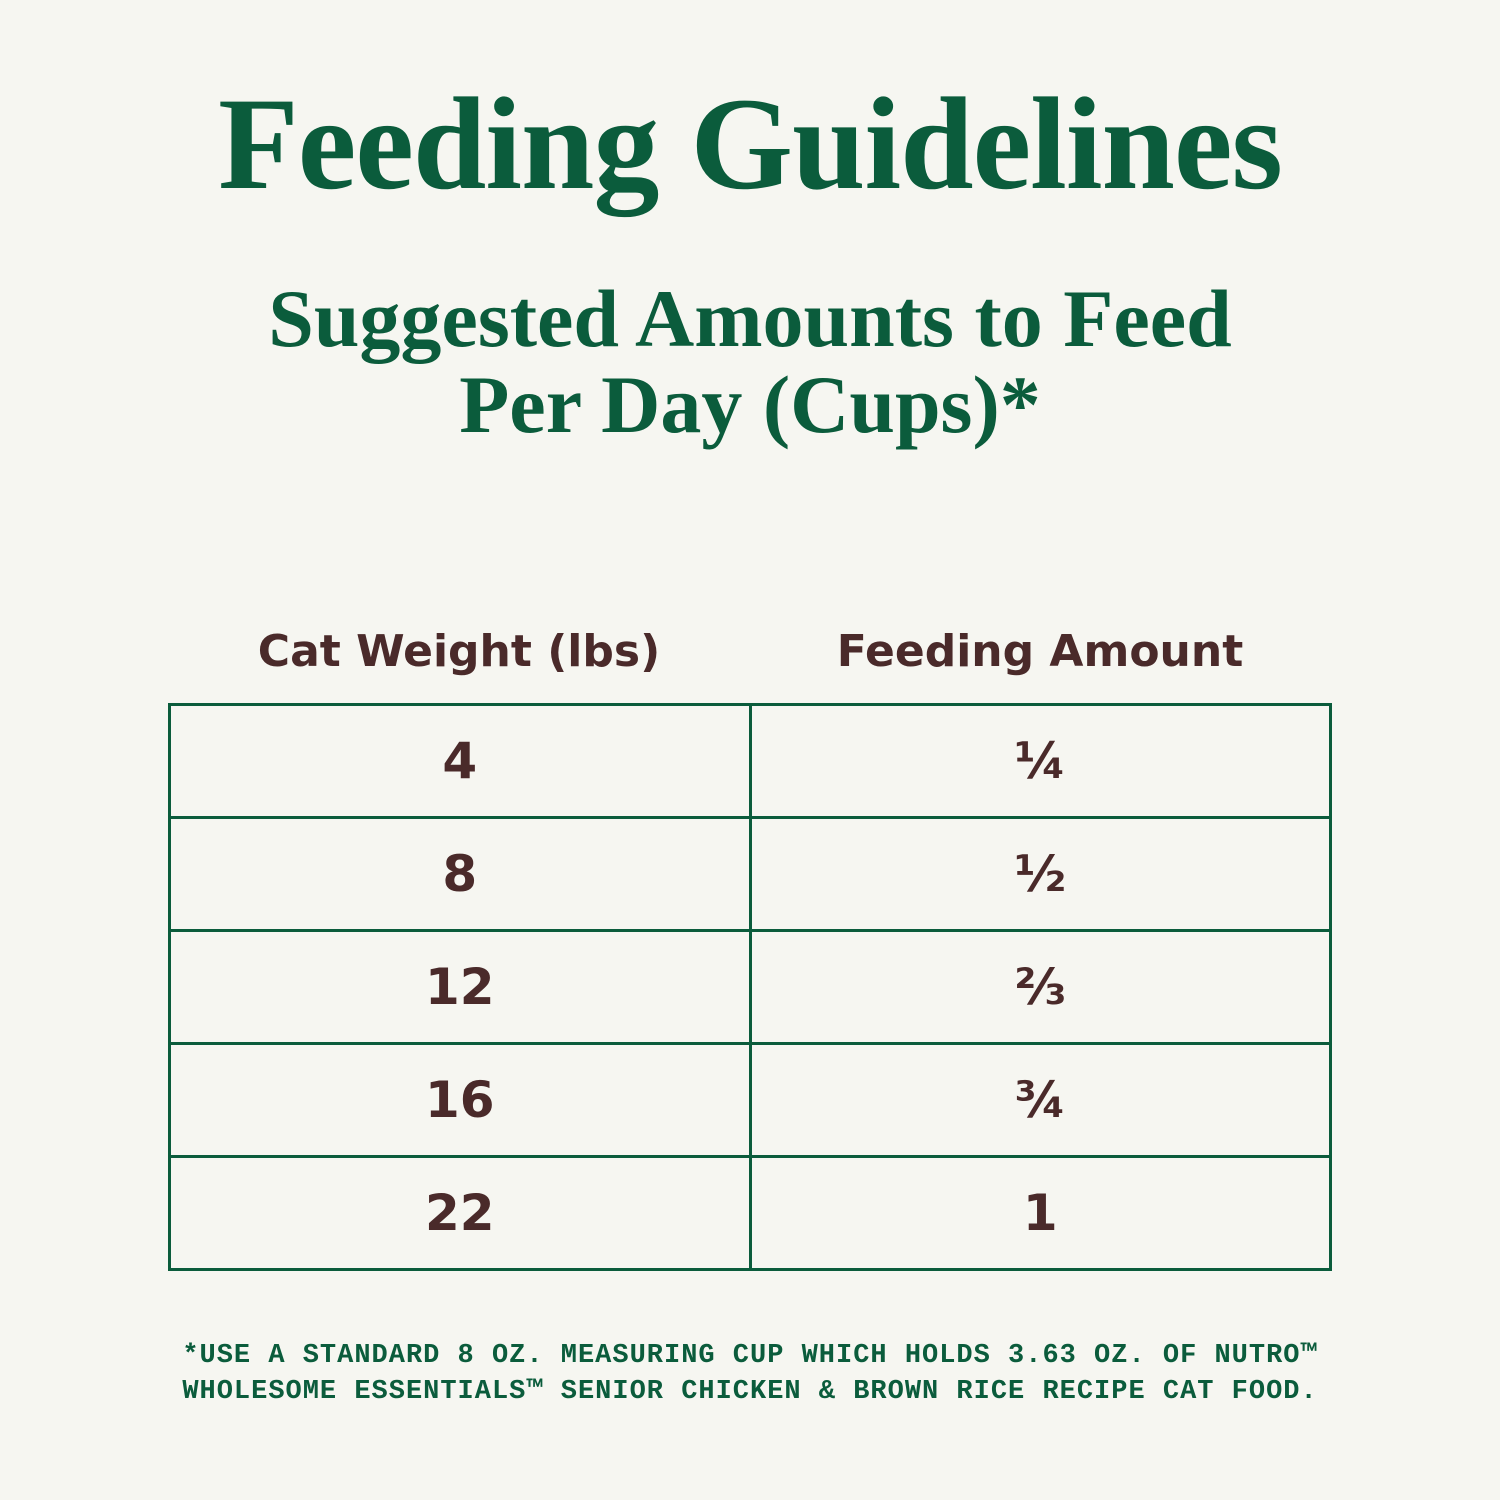 Image resolution: width=1500 pixels, height=1500 pixels. I want to click on table-cell: 22, so click(460, 1213).